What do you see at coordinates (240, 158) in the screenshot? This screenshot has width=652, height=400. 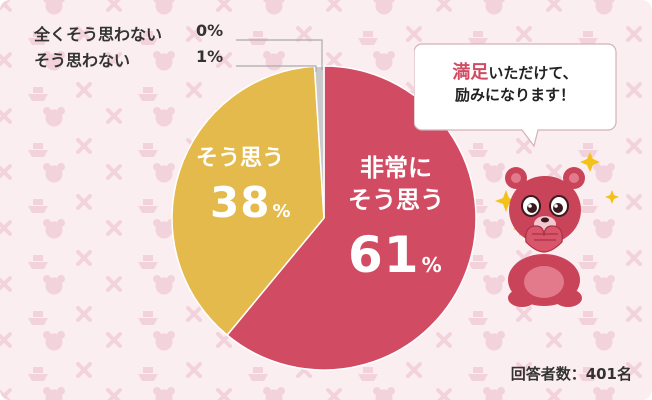 I see `label-agree: そう思う` at bounding box center [240, 158].